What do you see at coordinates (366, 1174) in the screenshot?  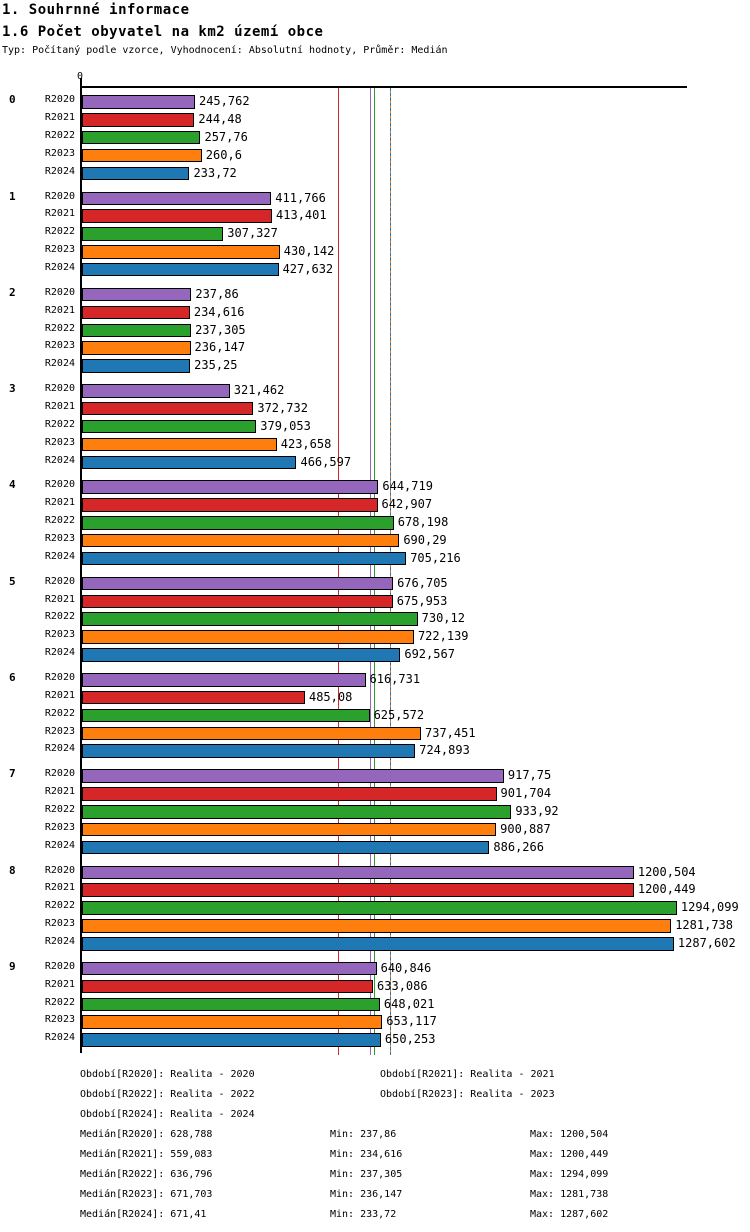 I see `footer-min-label: Min: 237,305` at bounding box center [366, 1174].